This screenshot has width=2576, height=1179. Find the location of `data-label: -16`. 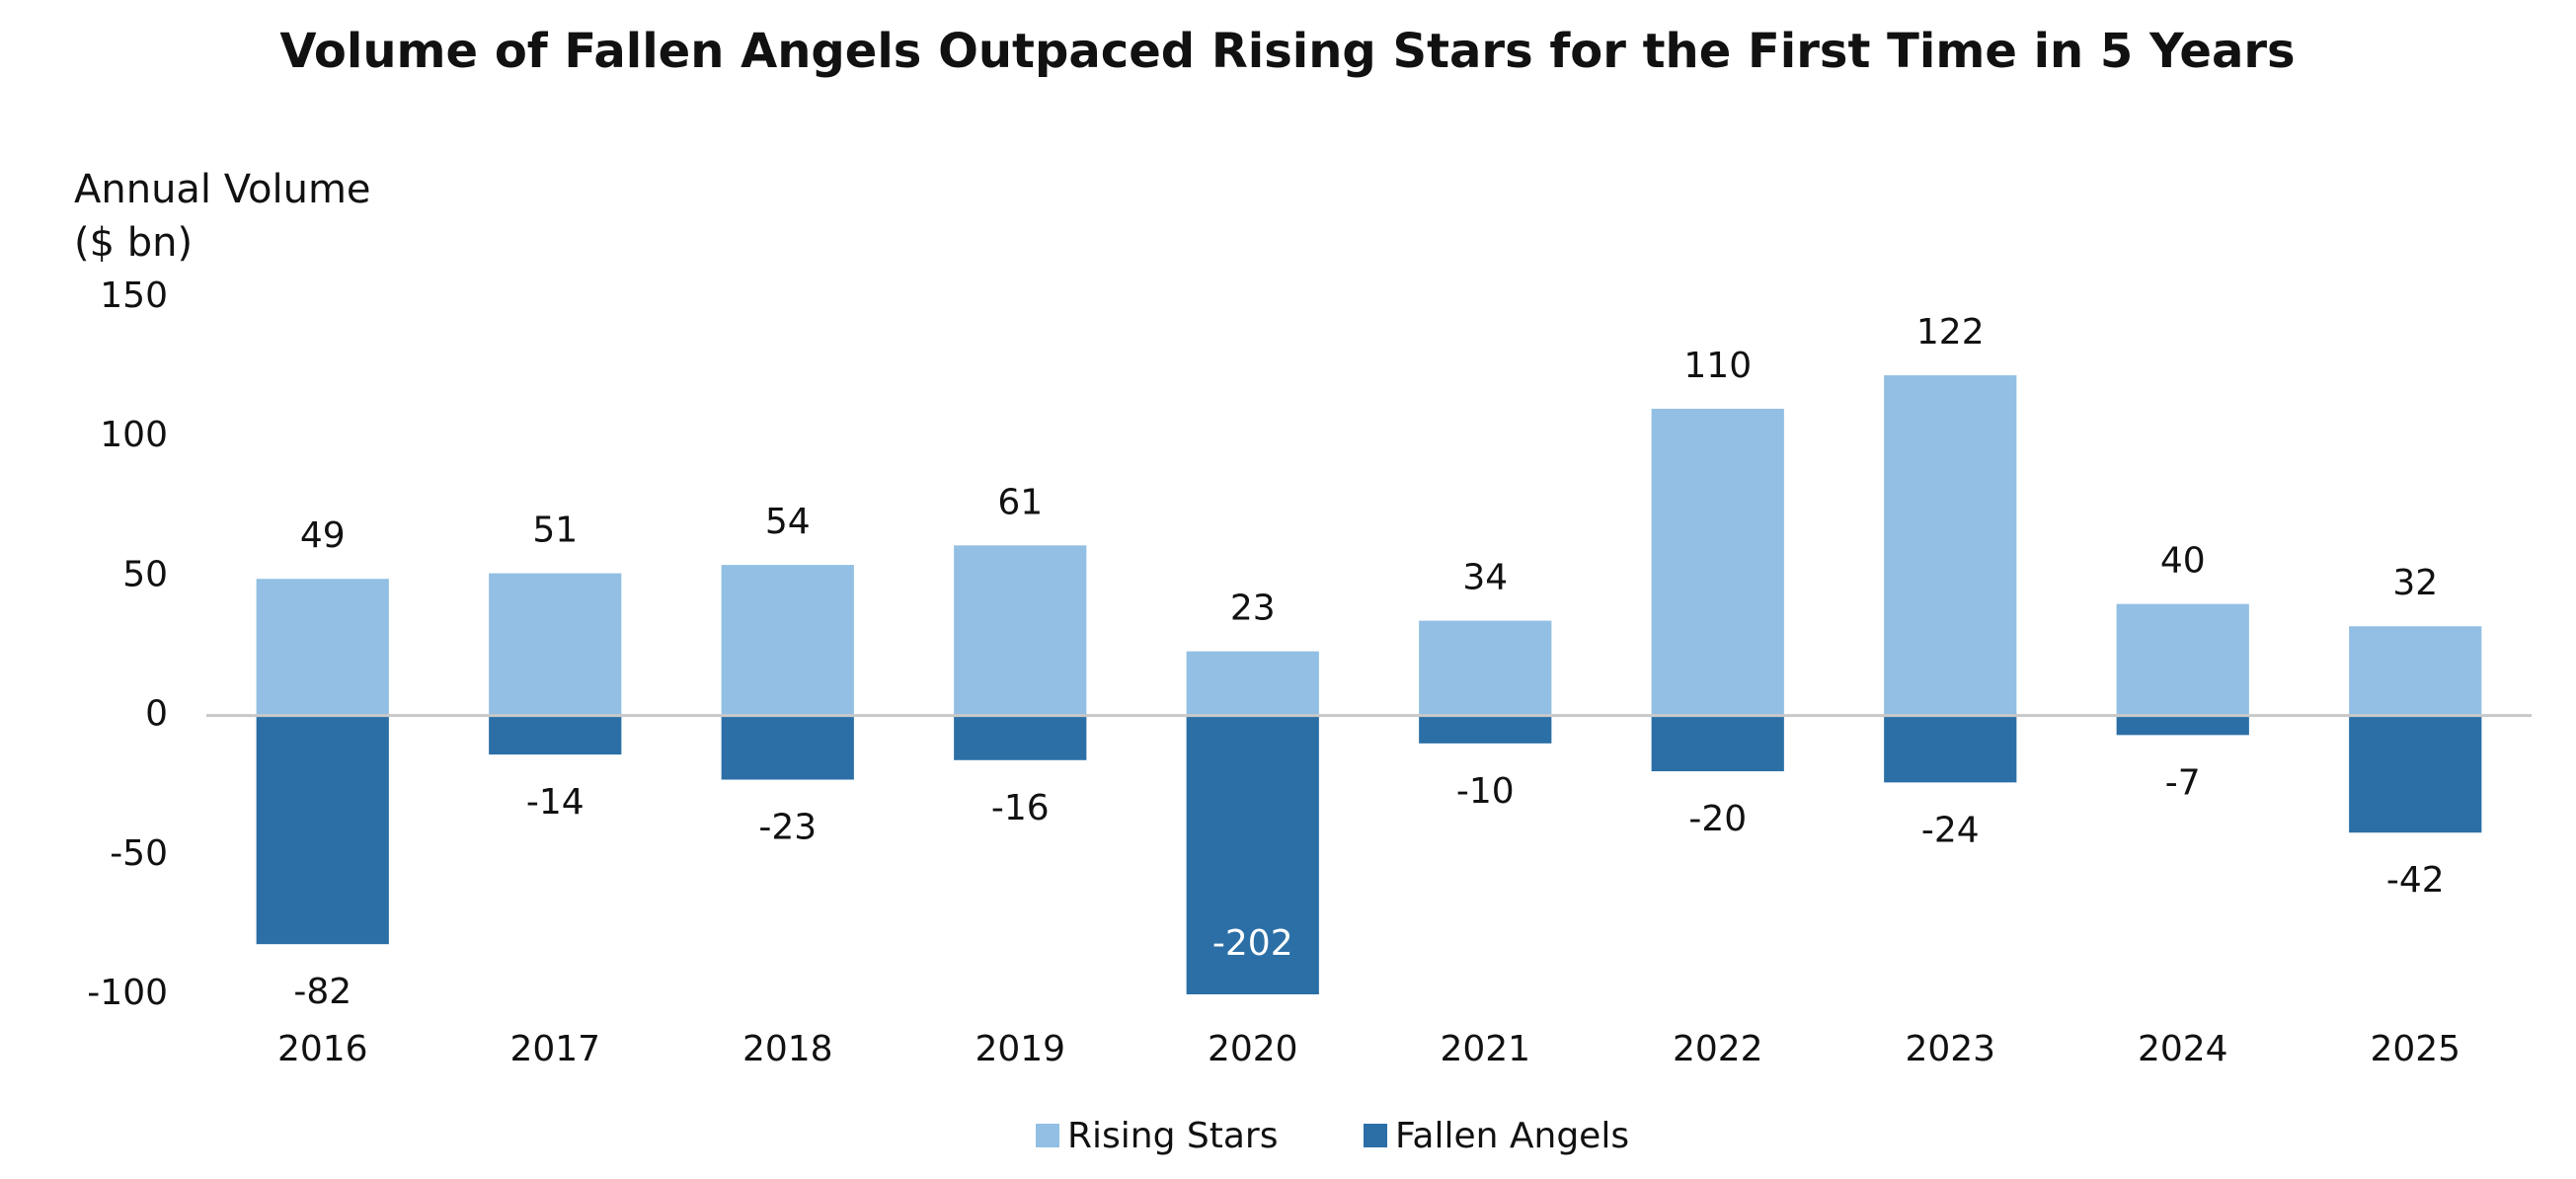

data-label: -16 is located at coordinates (1020, 808).